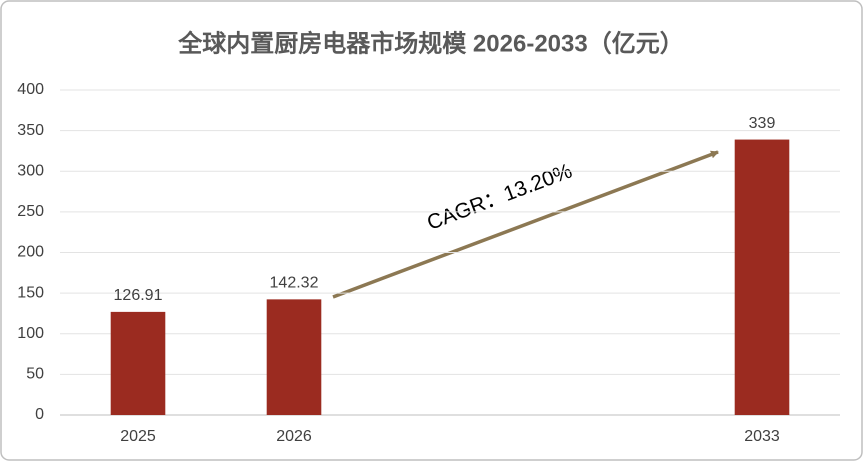 This screenshot has height=466, width=863. What do you see at coordinates (30, 292) in the screenshot?
I see `y-tick-label: 150` at bounding box center [30, 292].